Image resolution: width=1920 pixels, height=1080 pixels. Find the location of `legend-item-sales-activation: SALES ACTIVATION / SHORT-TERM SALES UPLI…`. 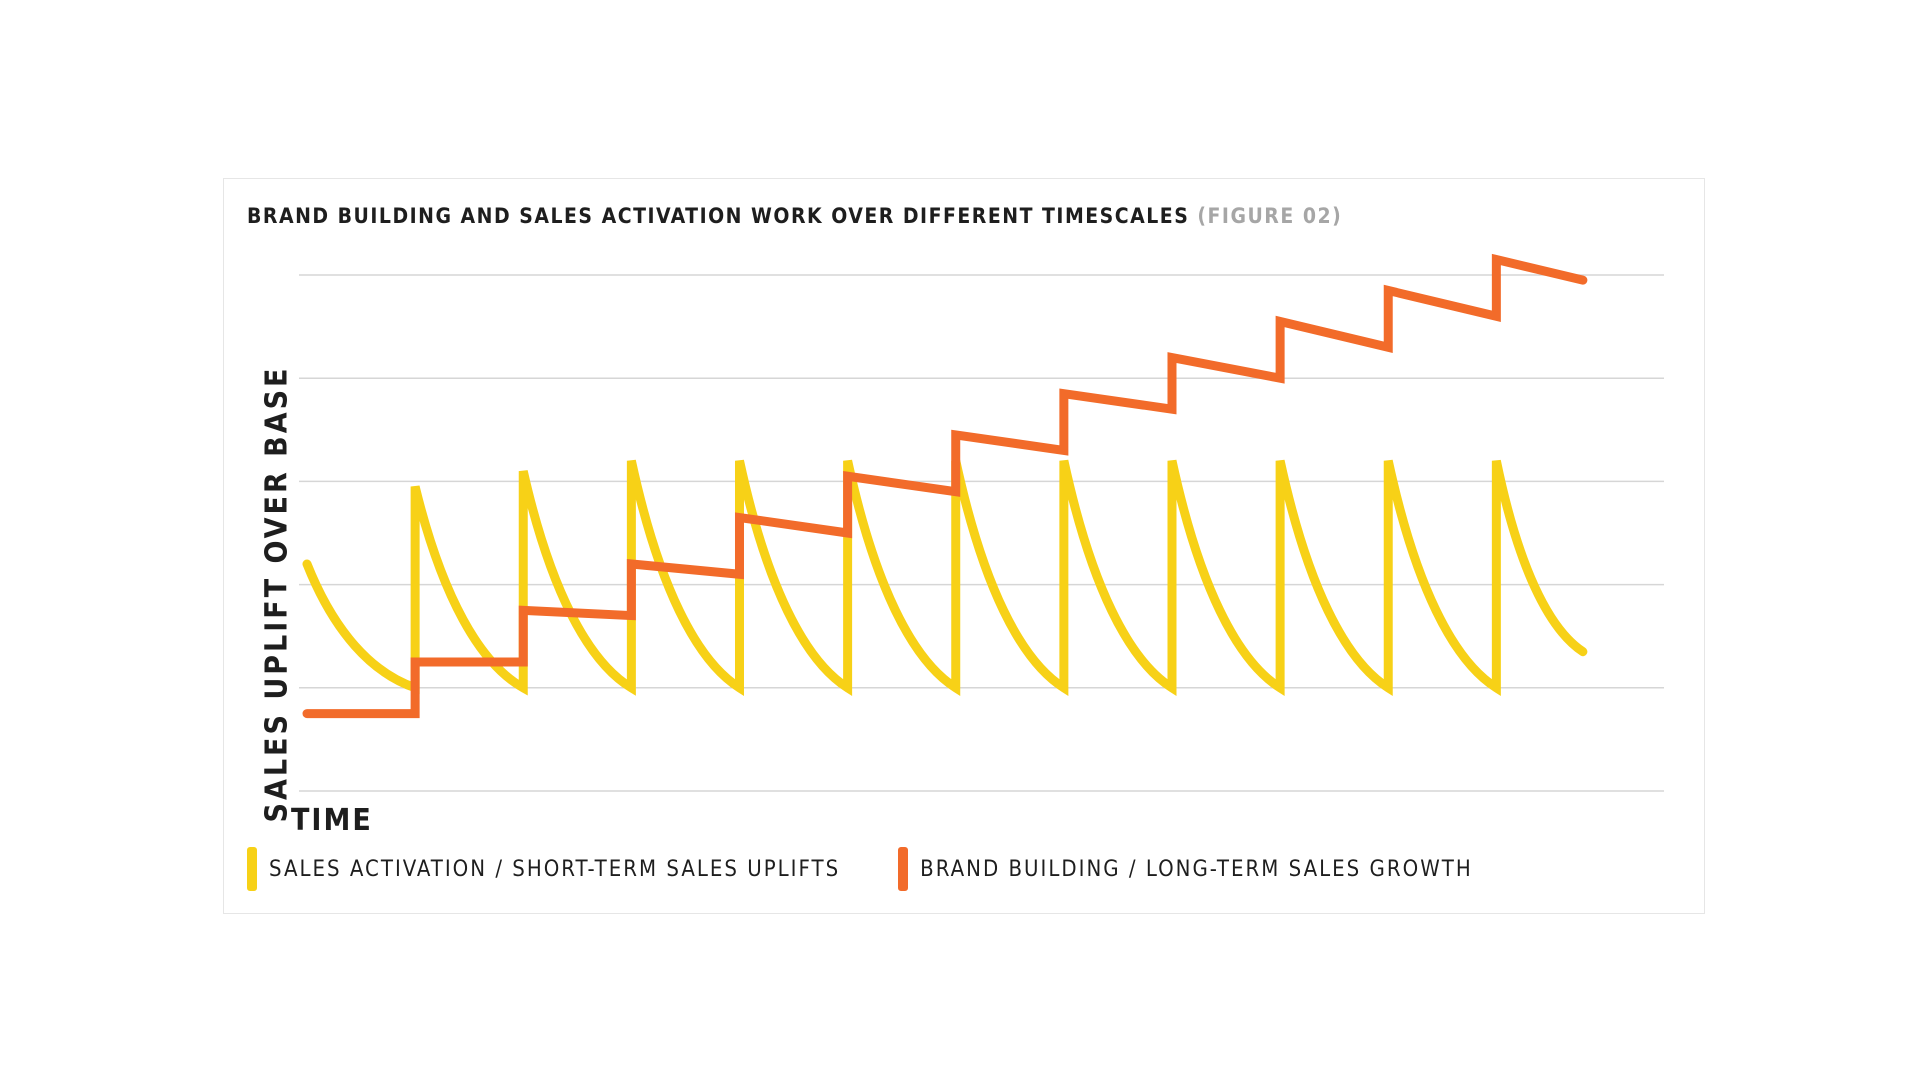

legend-item-sales-activation: SALES ACTIVATION / SHORT-TERM SALES UPLI… is located at coordinates (543, 869).